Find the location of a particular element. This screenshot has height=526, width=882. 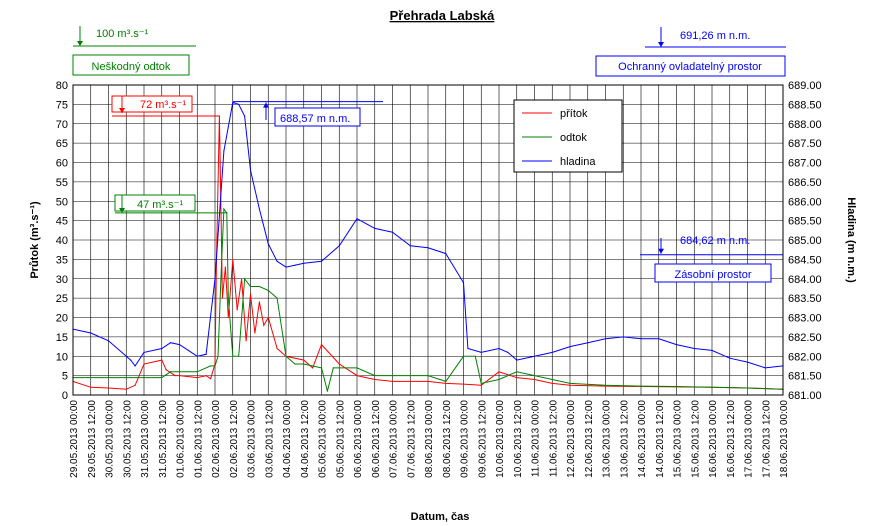

left-tick-label: 25 is located at coordinates (62, 299).